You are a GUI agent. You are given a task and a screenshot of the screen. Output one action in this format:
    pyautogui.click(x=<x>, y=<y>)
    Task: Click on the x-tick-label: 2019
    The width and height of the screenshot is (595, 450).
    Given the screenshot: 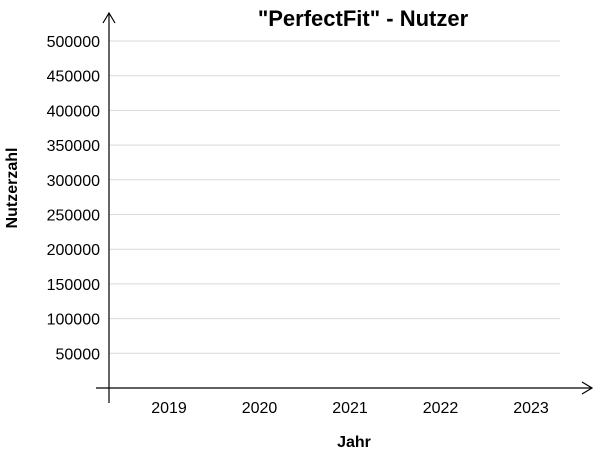 What is the action you would take?
    pyautogui.click(x=169, y=408)
    